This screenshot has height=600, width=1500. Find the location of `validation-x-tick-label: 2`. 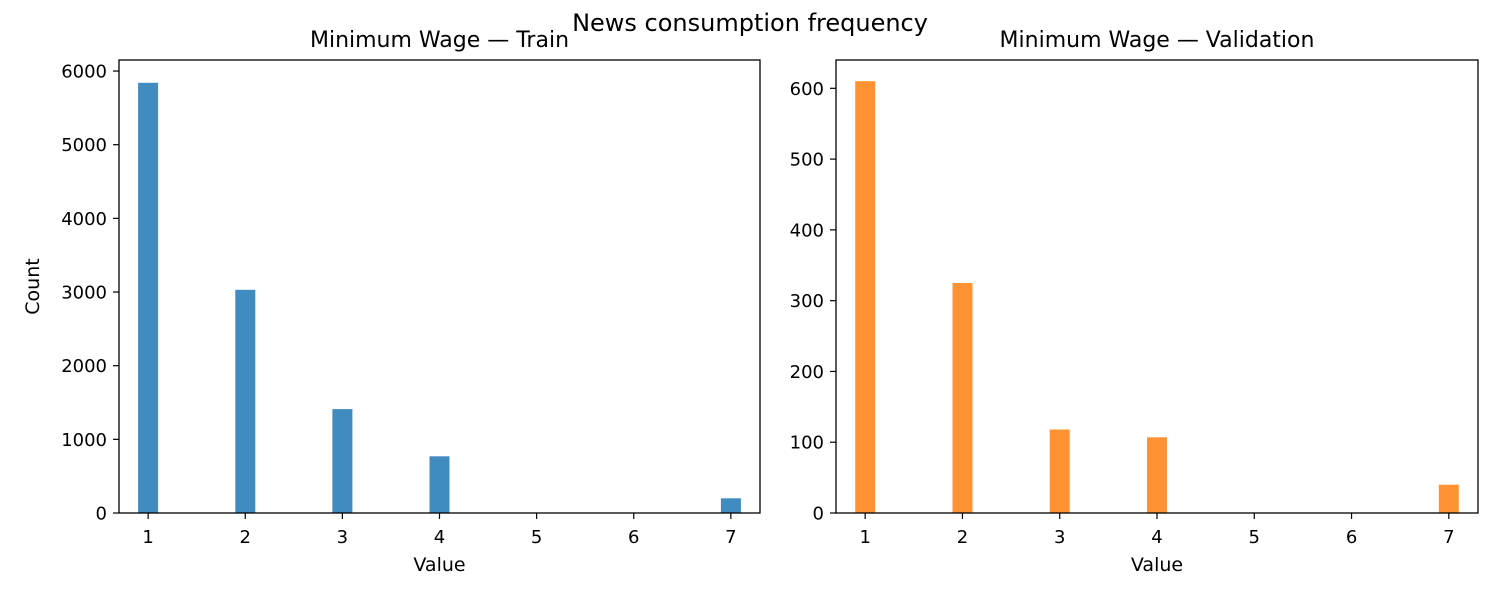

validation-x-tick-label: 2 is located at coordinates (962, 537).